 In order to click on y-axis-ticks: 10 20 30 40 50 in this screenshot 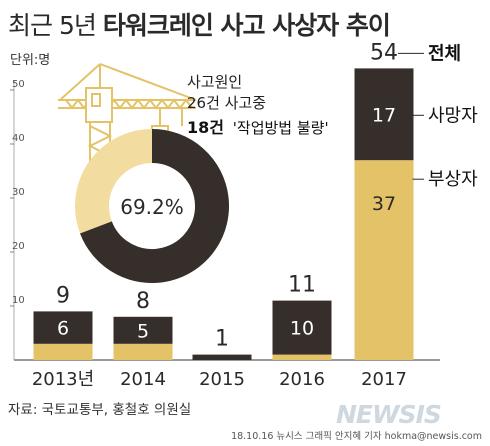, I will do `click(17, 193)`.